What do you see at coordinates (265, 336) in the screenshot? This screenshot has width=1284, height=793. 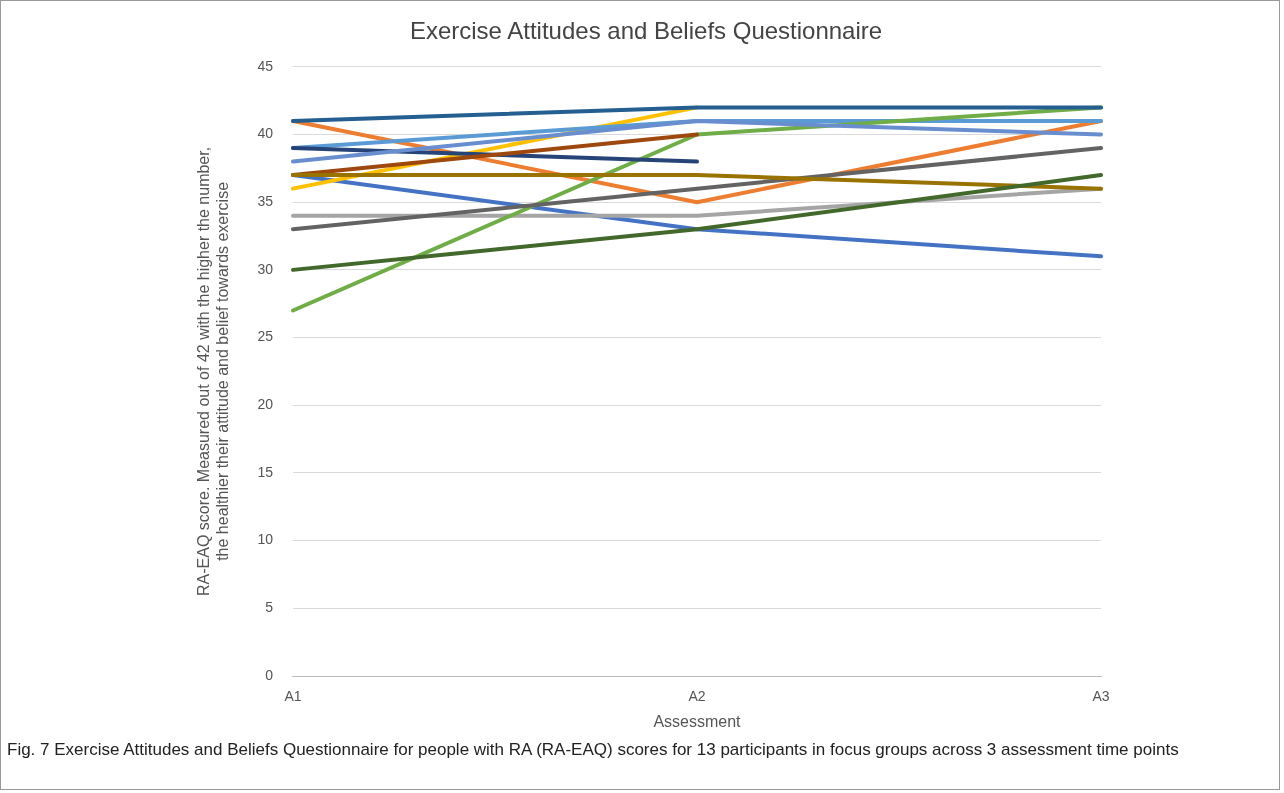 I see `y-tick-label: 25` at bounding box center [265, 336].